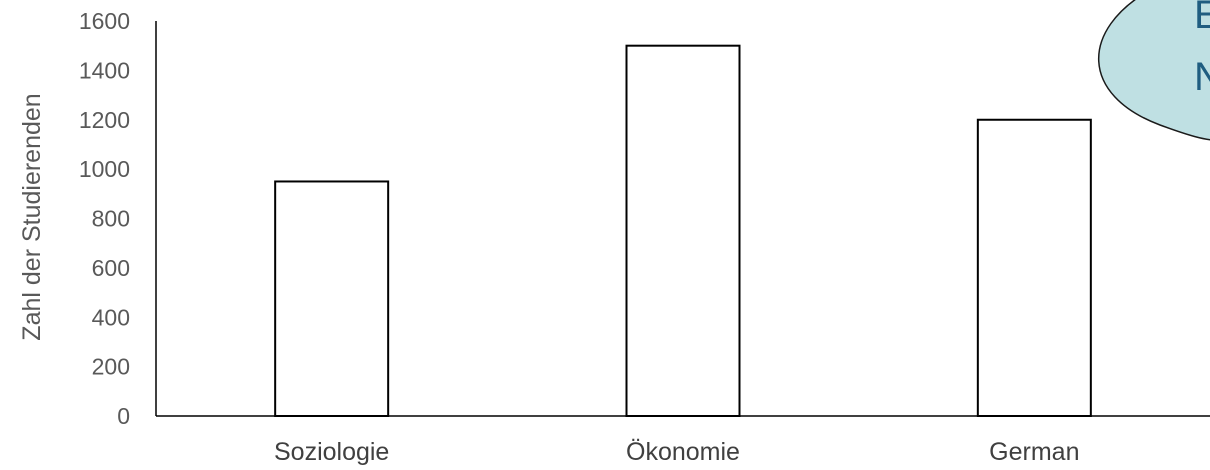  Describe the element at coordinates (104, 21) in the screenshot. I see `y-tick-label: 1600` at that location.